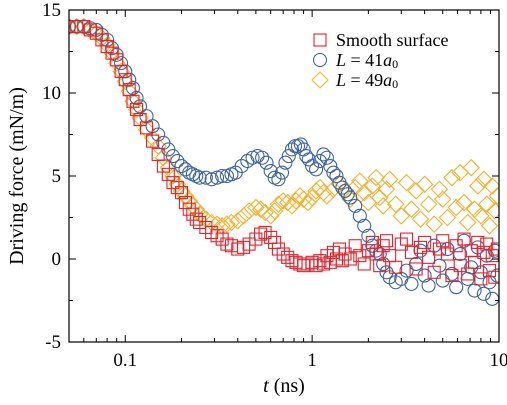  I want to click on x-tick-label: 0.1, so click(125, 360).